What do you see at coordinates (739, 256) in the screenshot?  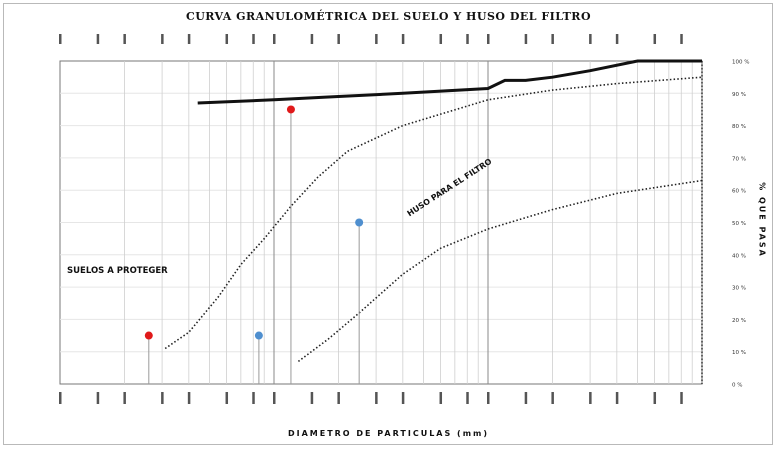 I see `y-tick-label: 40 %` at bounding box center [739, 256].